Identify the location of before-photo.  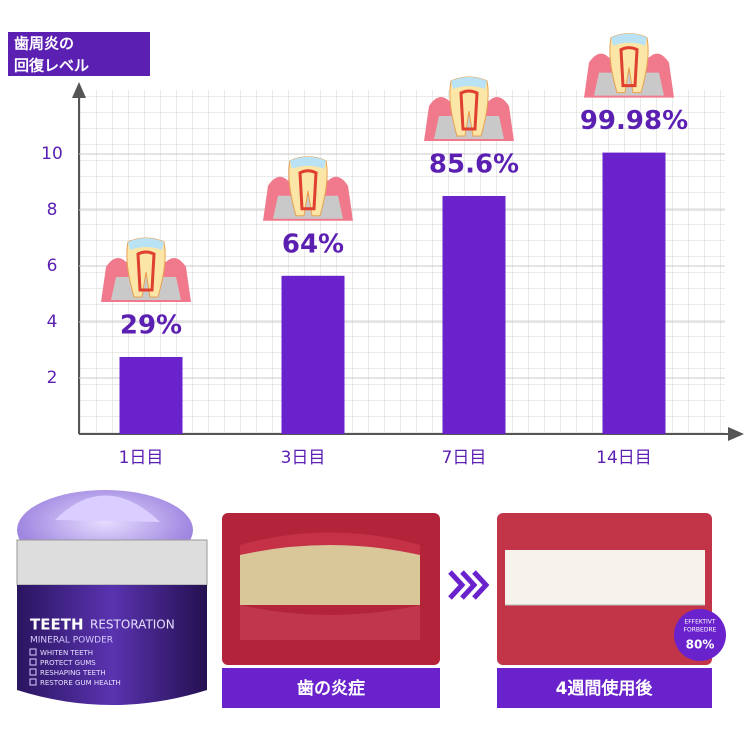
(331, 589).